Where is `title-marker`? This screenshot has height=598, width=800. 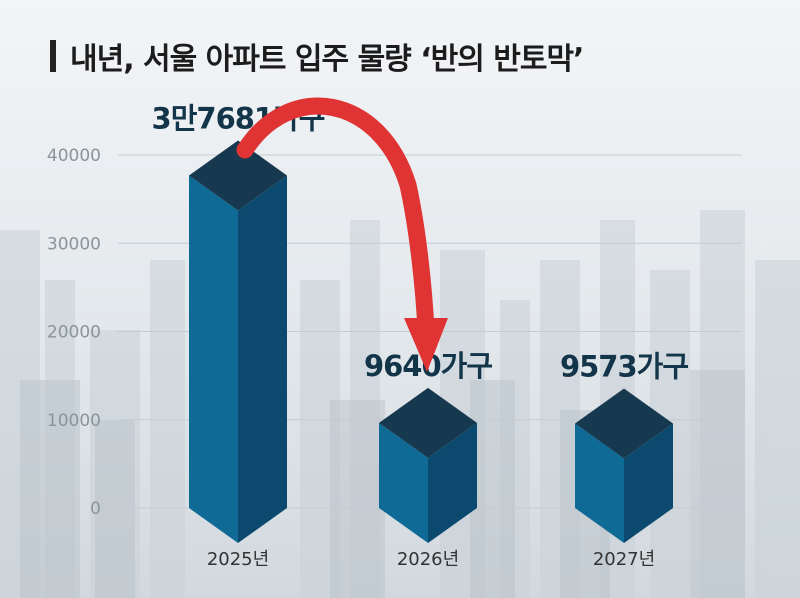 title-marker is located at coordinates (53, 56).